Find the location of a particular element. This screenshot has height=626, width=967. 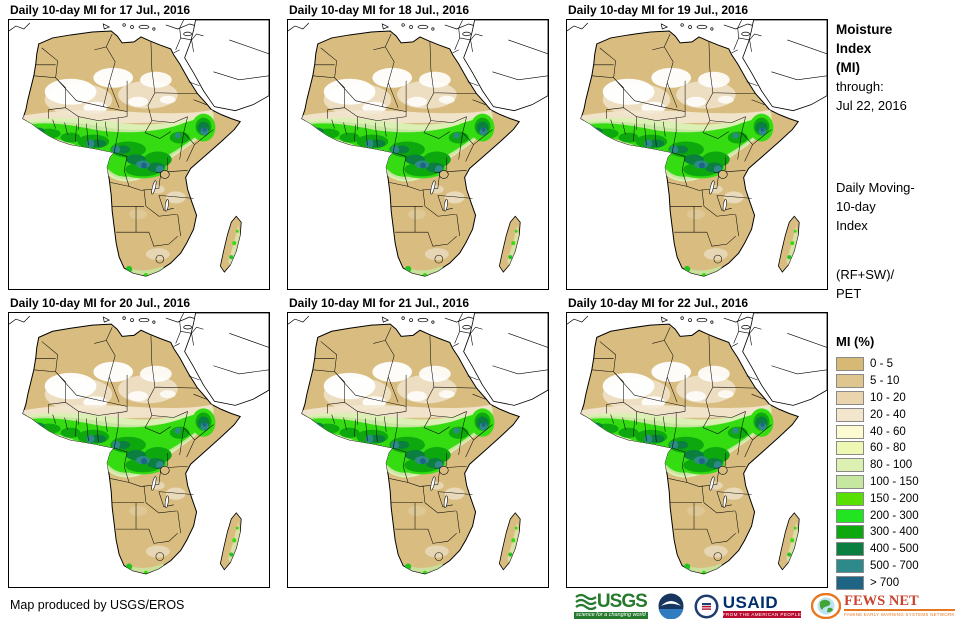

formula-line: (RF+SW)/ is located at coordinates (865, 274).